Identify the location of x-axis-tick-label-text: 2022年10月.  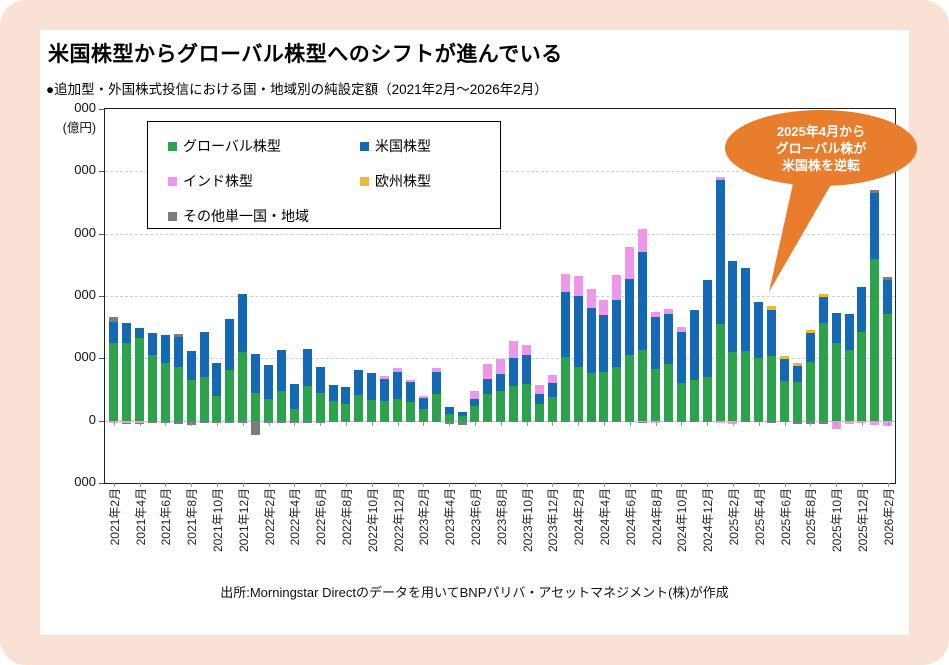
(372, 520).